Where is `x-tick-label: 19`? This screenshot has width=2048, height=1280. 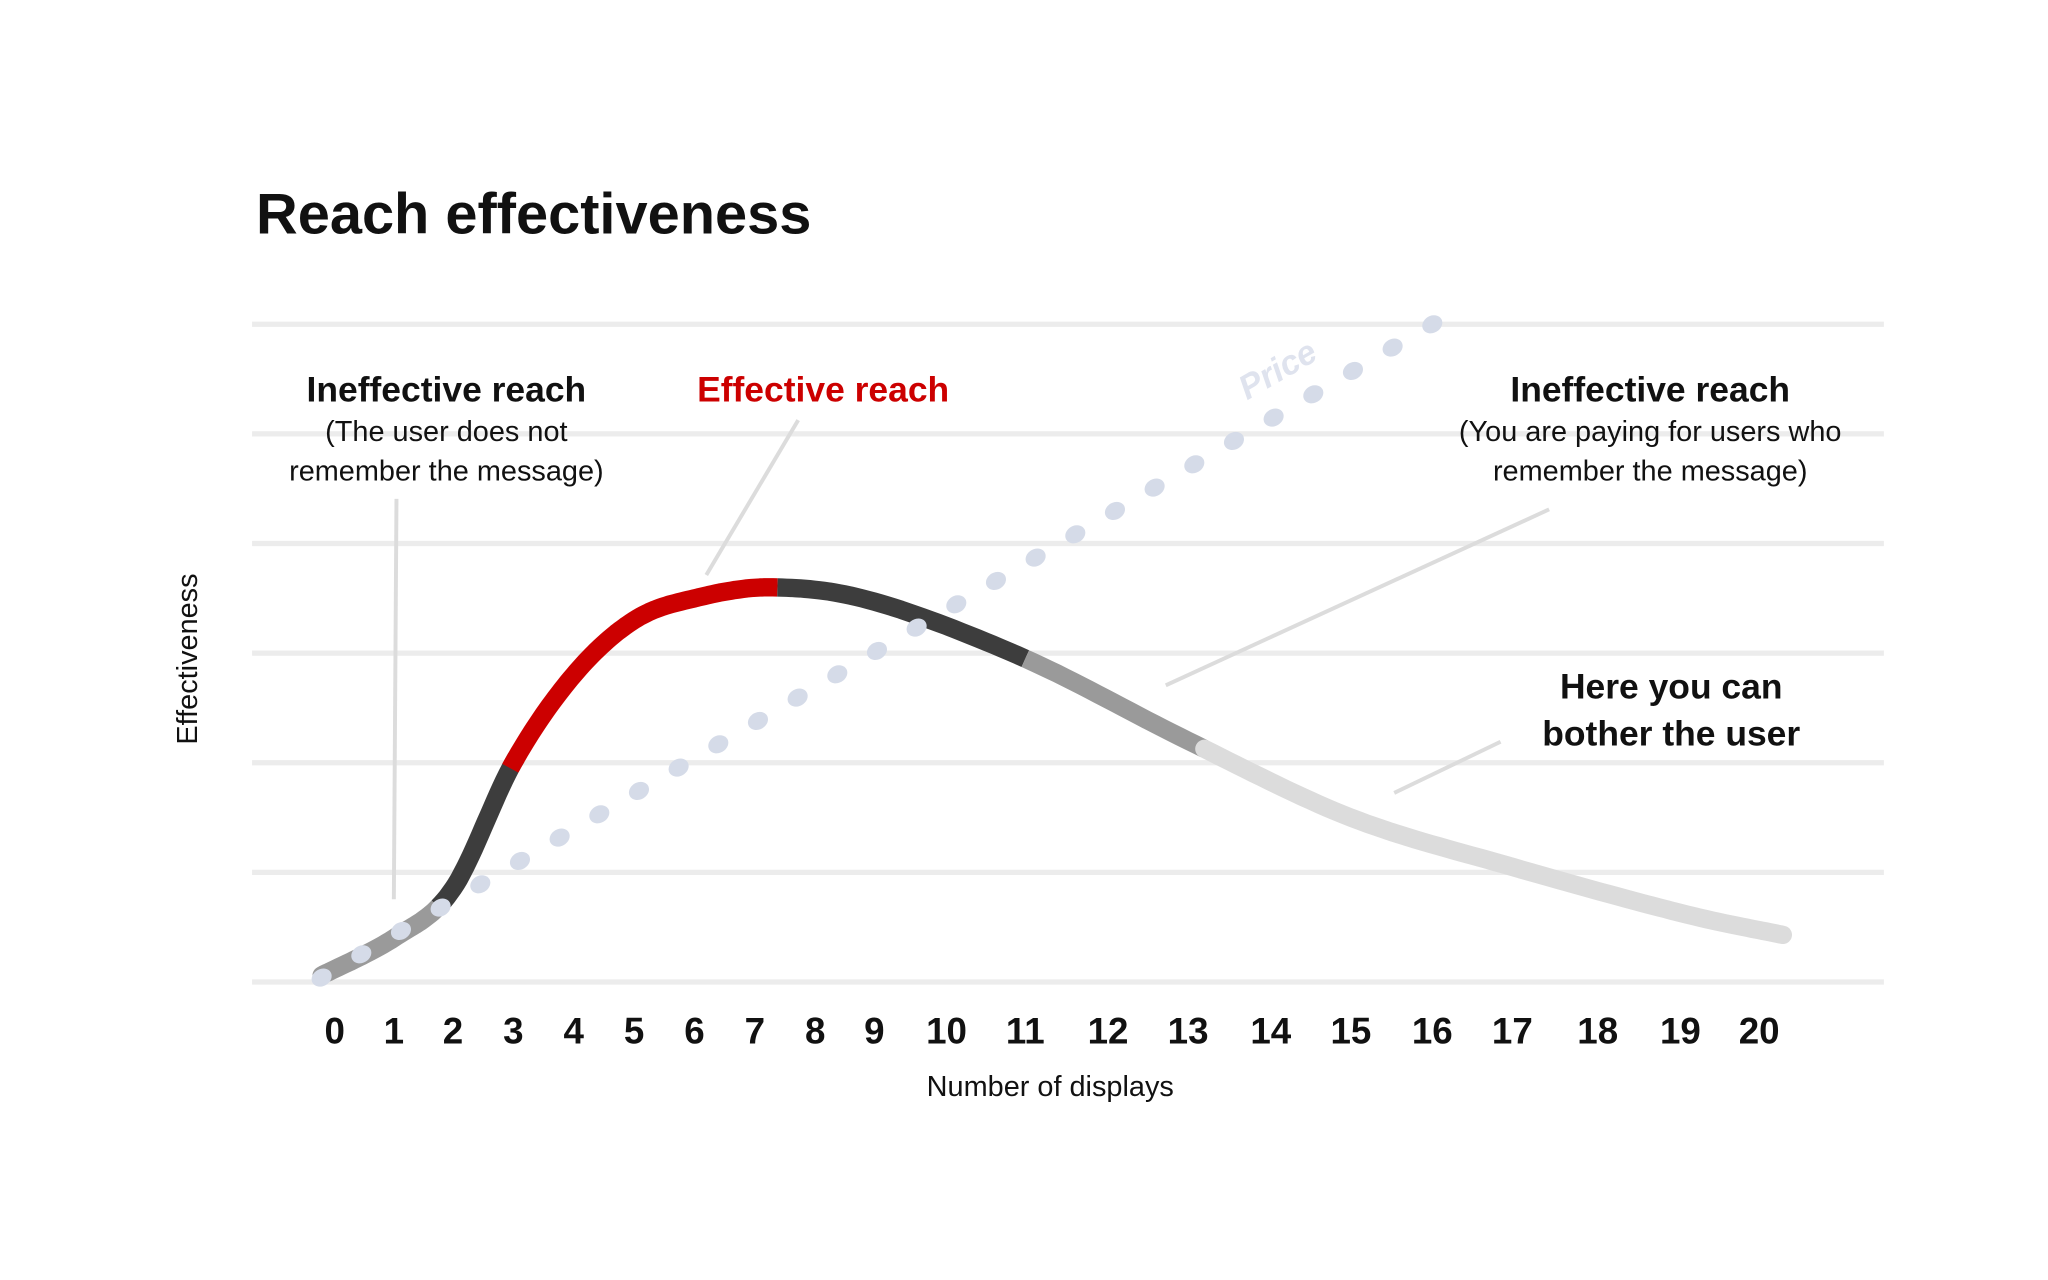
x-tick-label: 19 is located at coordinates (1680, 1031).